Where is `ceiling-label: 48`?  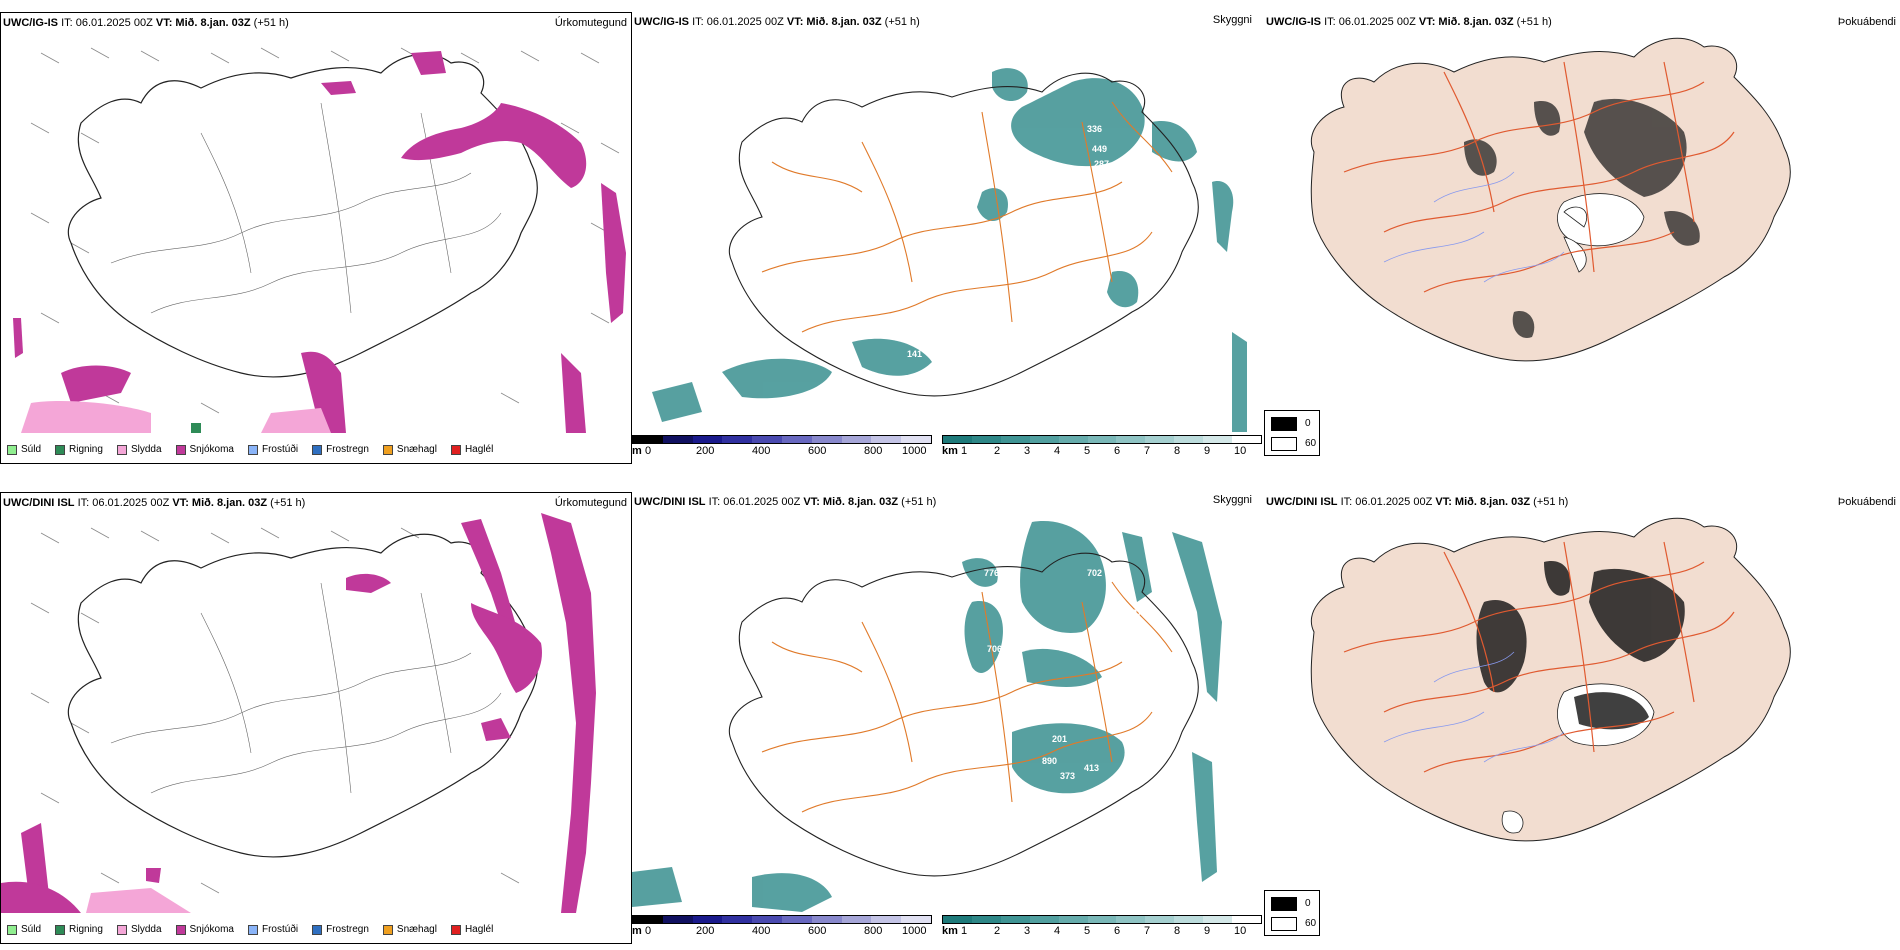 ceiling-label: 48 is located at coordinates (1107, 177).